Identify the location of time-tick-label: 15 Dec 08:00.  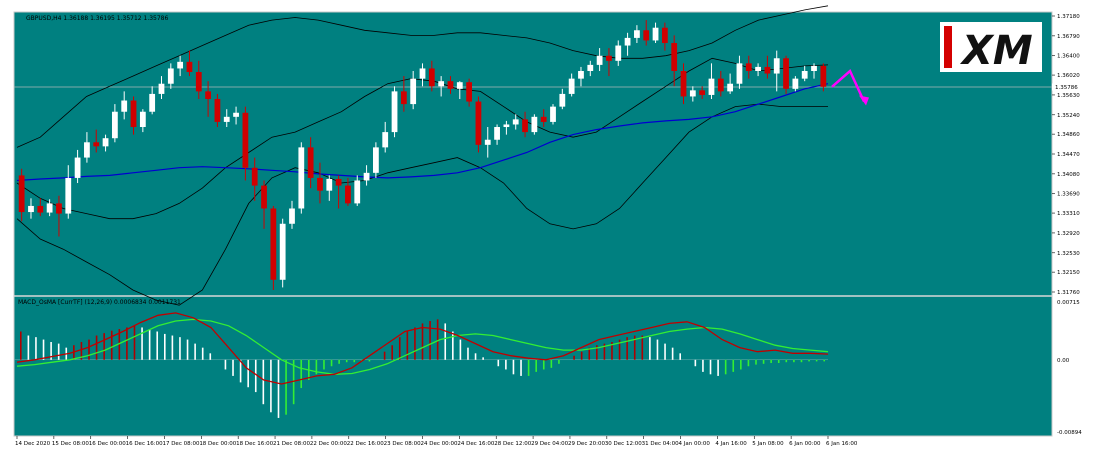
(70, 444).